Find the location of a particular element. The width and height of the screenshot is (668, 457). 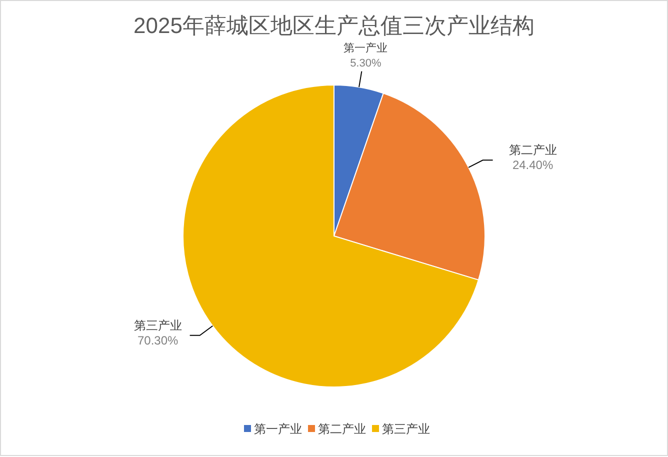

slice-label: 第三产业 is located at coordinates (158, 325).